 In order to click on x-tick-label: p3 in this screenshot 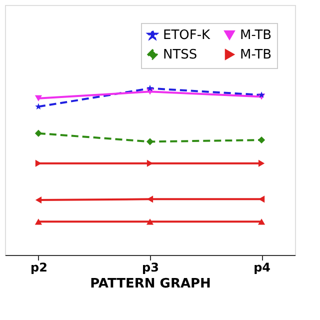, I will do `click(150, 267)`.